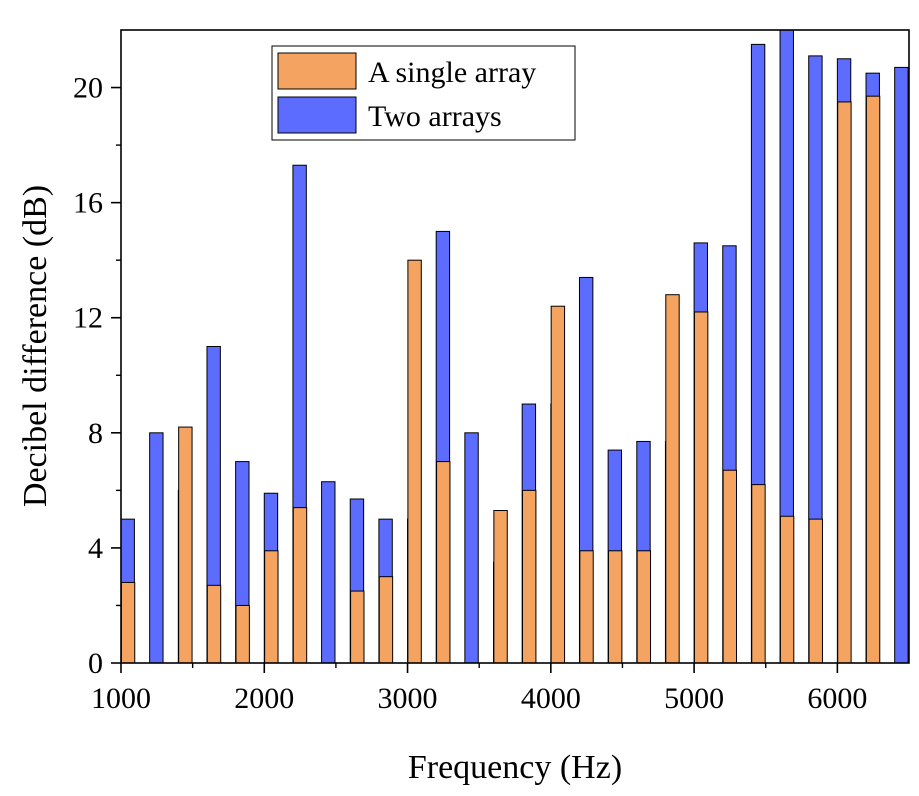 Image resolution: width=919 pixels, height=796 pixels. What do you see at coordinates (121, 698) in the screenshot?
I see `x-tick-label: 1000` at bounding box center [121, 698].